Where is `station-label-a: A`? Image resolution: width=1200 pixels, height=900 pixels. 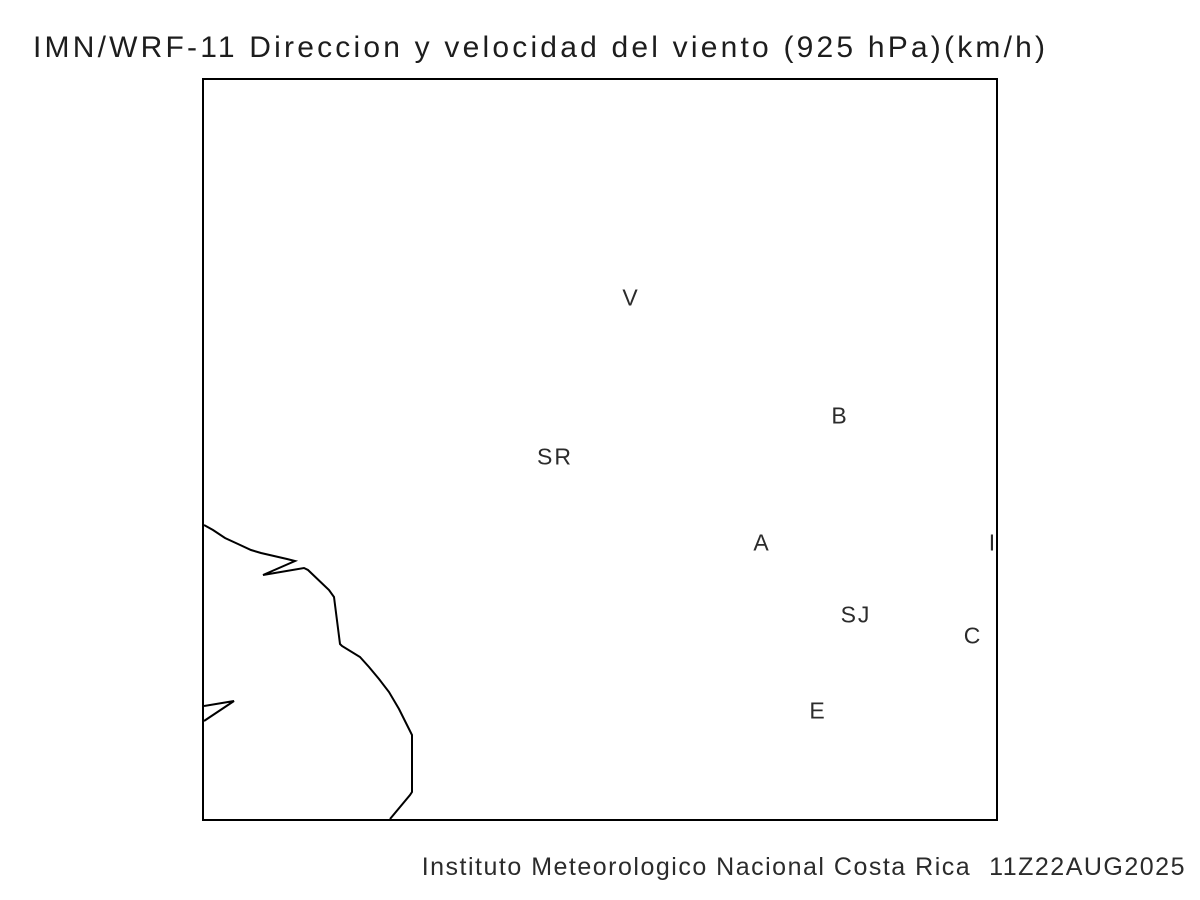
station-label-a: A is located at coordinates (762, 542).